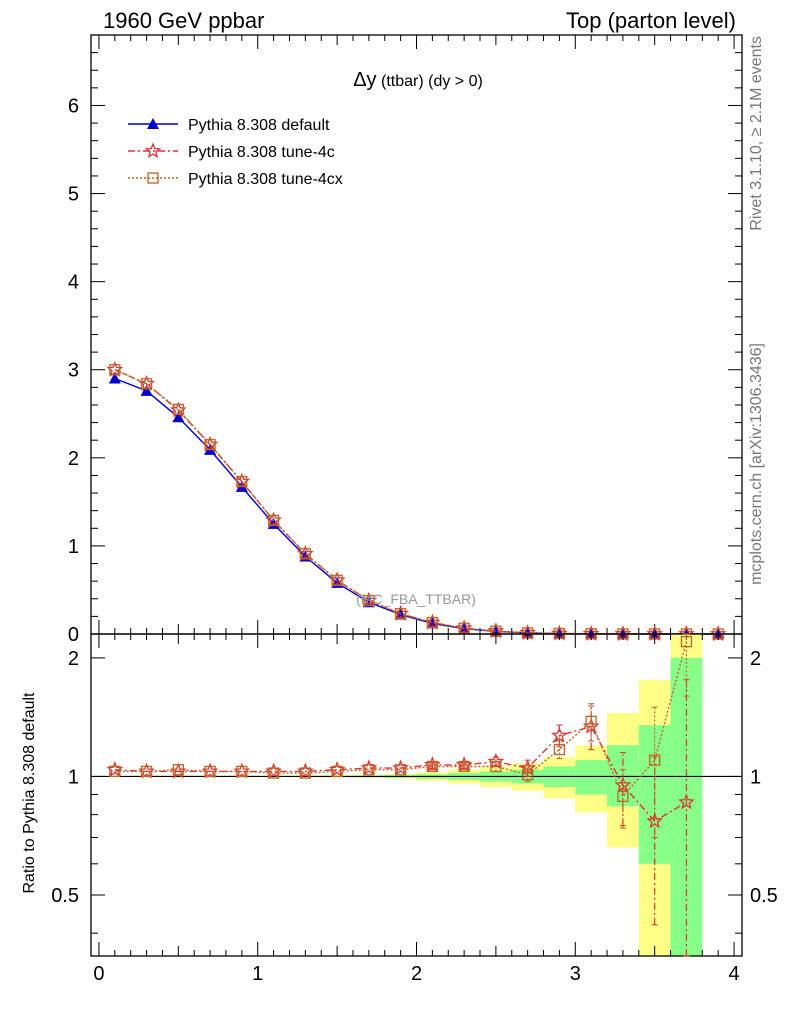 This screenshot has height=1024, width=786. What do you see at coordinates (73, 106) in the screenshot?
I see `main-ytick-label: 6` at bounding box center [73, 106].